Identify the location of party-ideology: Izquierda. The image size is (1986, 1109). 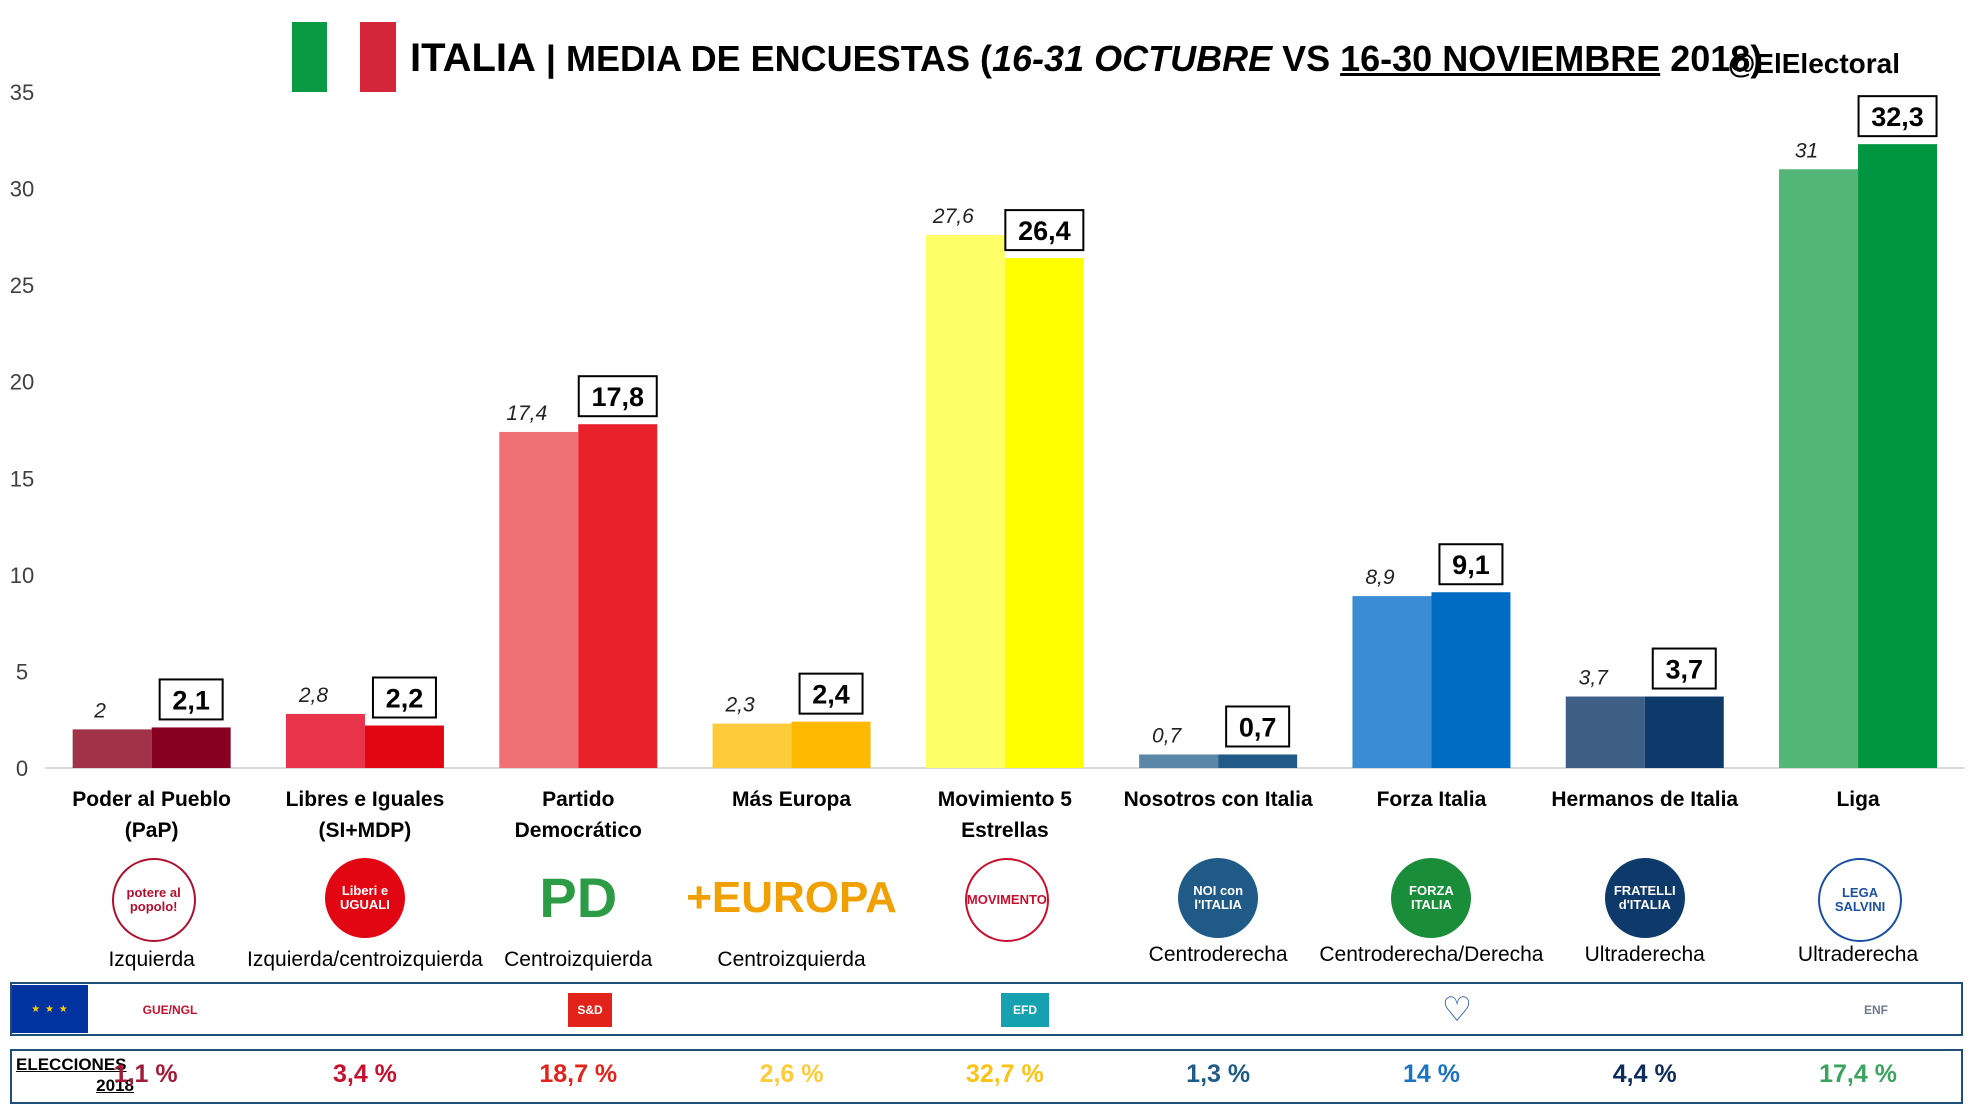
(151, 959).